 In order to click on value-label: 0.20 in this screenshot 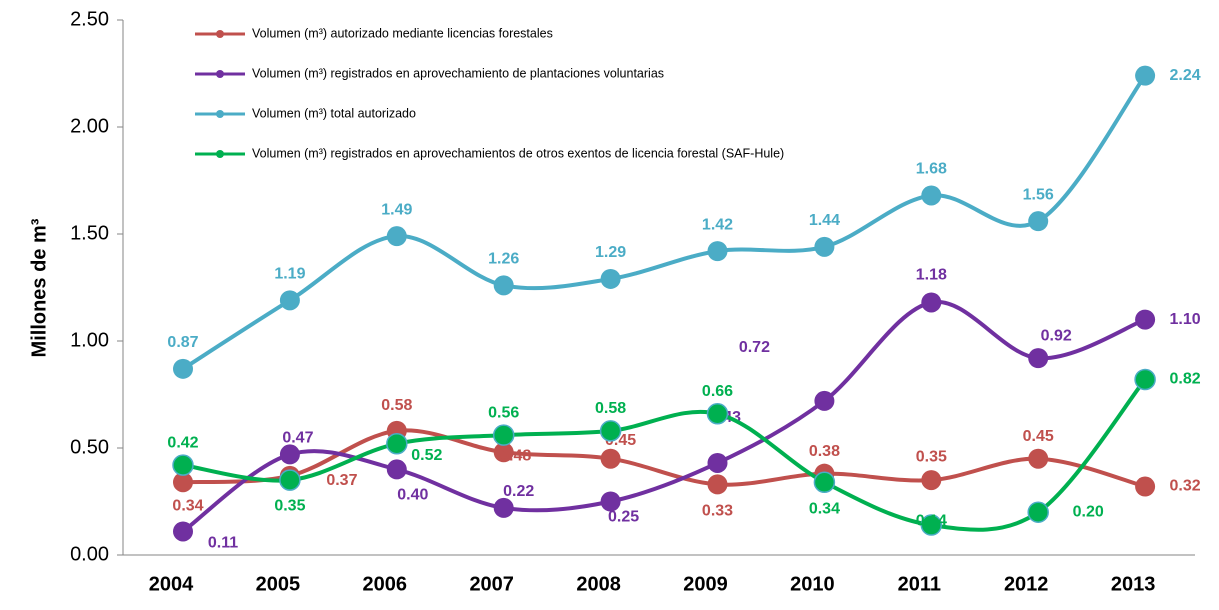, I will do `click(1088, 511)`.